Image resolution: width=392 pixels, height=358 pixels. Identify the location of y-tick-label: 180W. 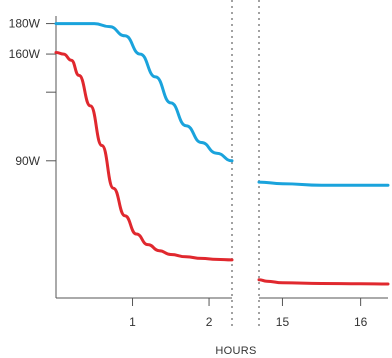
(25, 24).